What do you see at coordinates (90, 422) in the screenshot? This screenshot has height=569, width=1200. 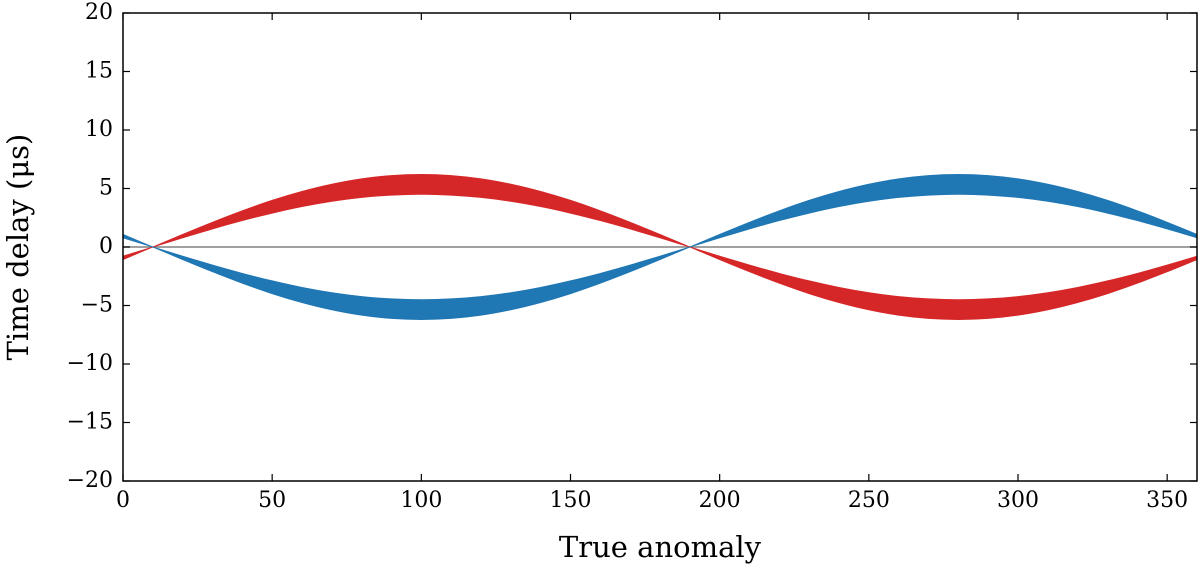 I see `y-tick-label: −15` at bounding box center [90, 422].